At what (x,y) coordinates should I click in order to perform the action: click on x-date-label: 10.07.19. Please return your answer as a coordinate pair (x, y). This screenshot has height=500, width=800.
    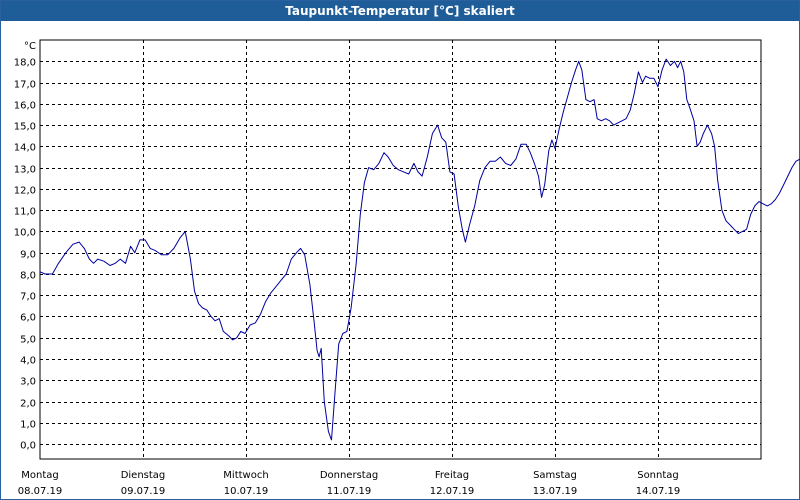
    Looking at the image, I should click on (246, 491).